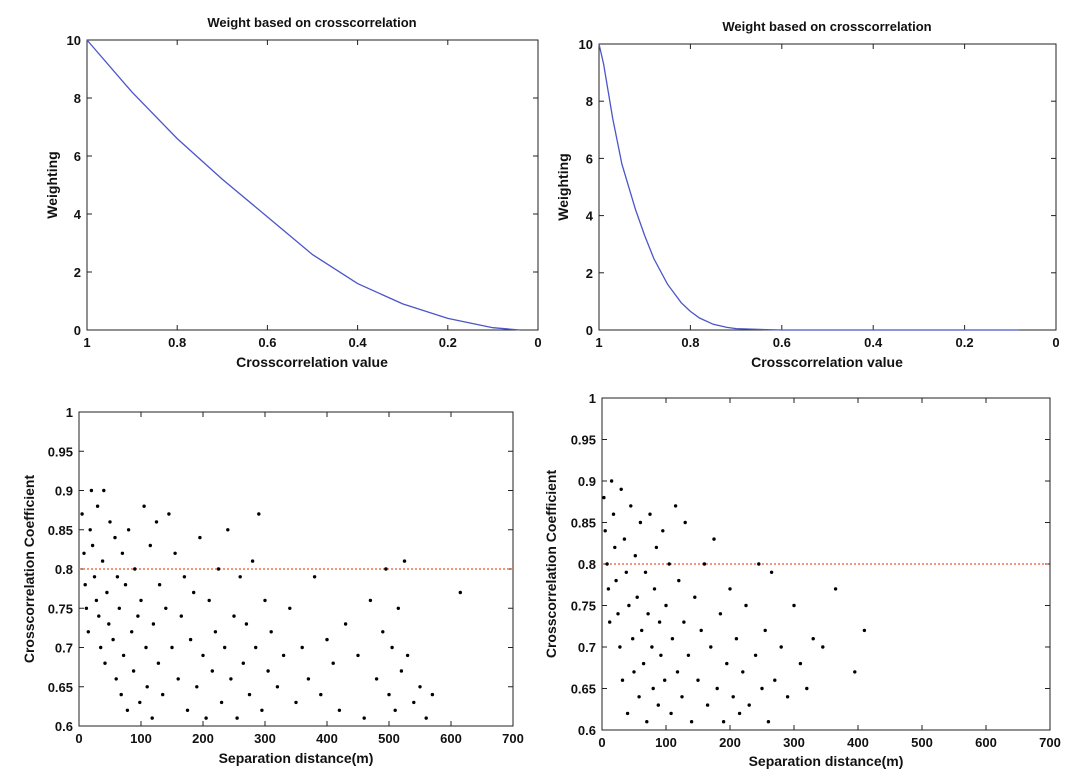  Describe the element at coordinates (77, 272) in the screenshot. I see `y-tick-label: 2` at that location.